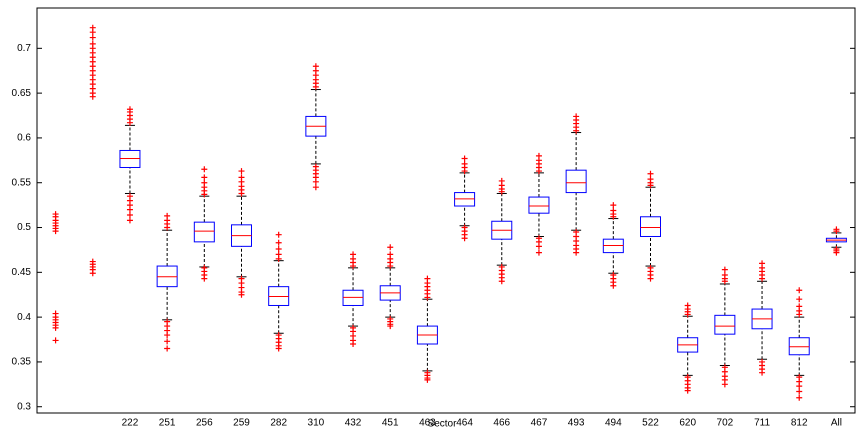 Image resolution: width=862 pixels, height=429 pixels. What do you see at coordinates (443, 424) in the screenshot?
I see `x-axis-label: Sector` at bounding box center [443, 424].